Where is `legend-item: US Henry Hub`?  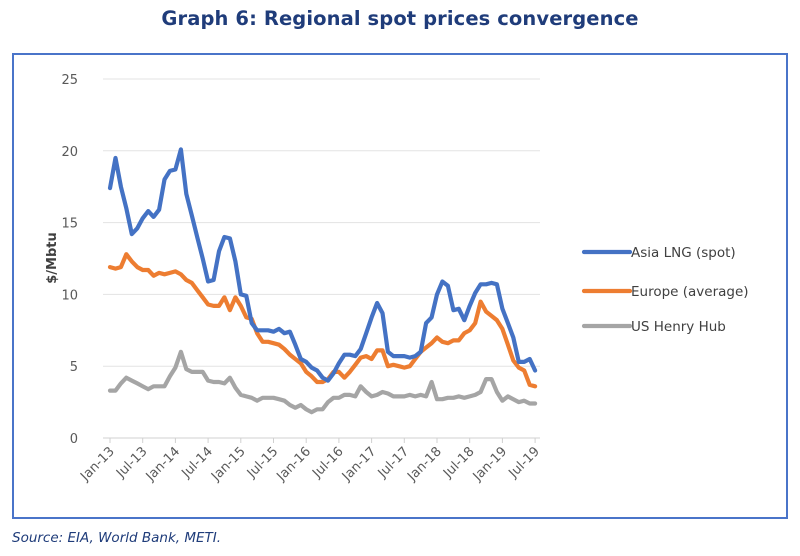 legend-item: US Henry Hub is located at coordinates (653, 327).